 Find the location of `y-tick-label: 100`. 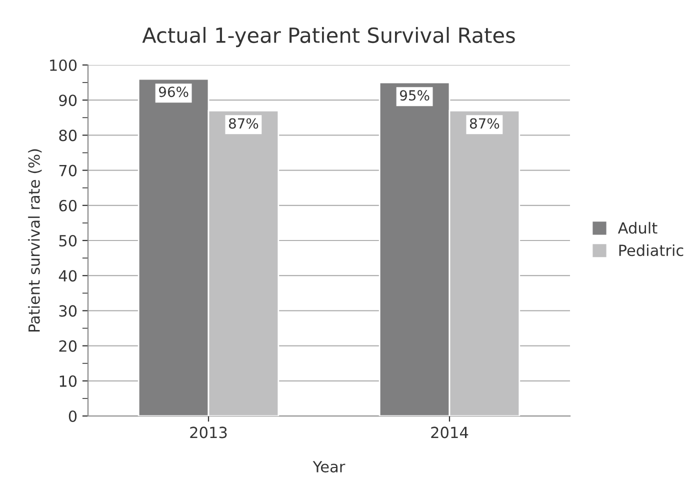

y-tick-label: 100 is located at coordinates (63, 65).